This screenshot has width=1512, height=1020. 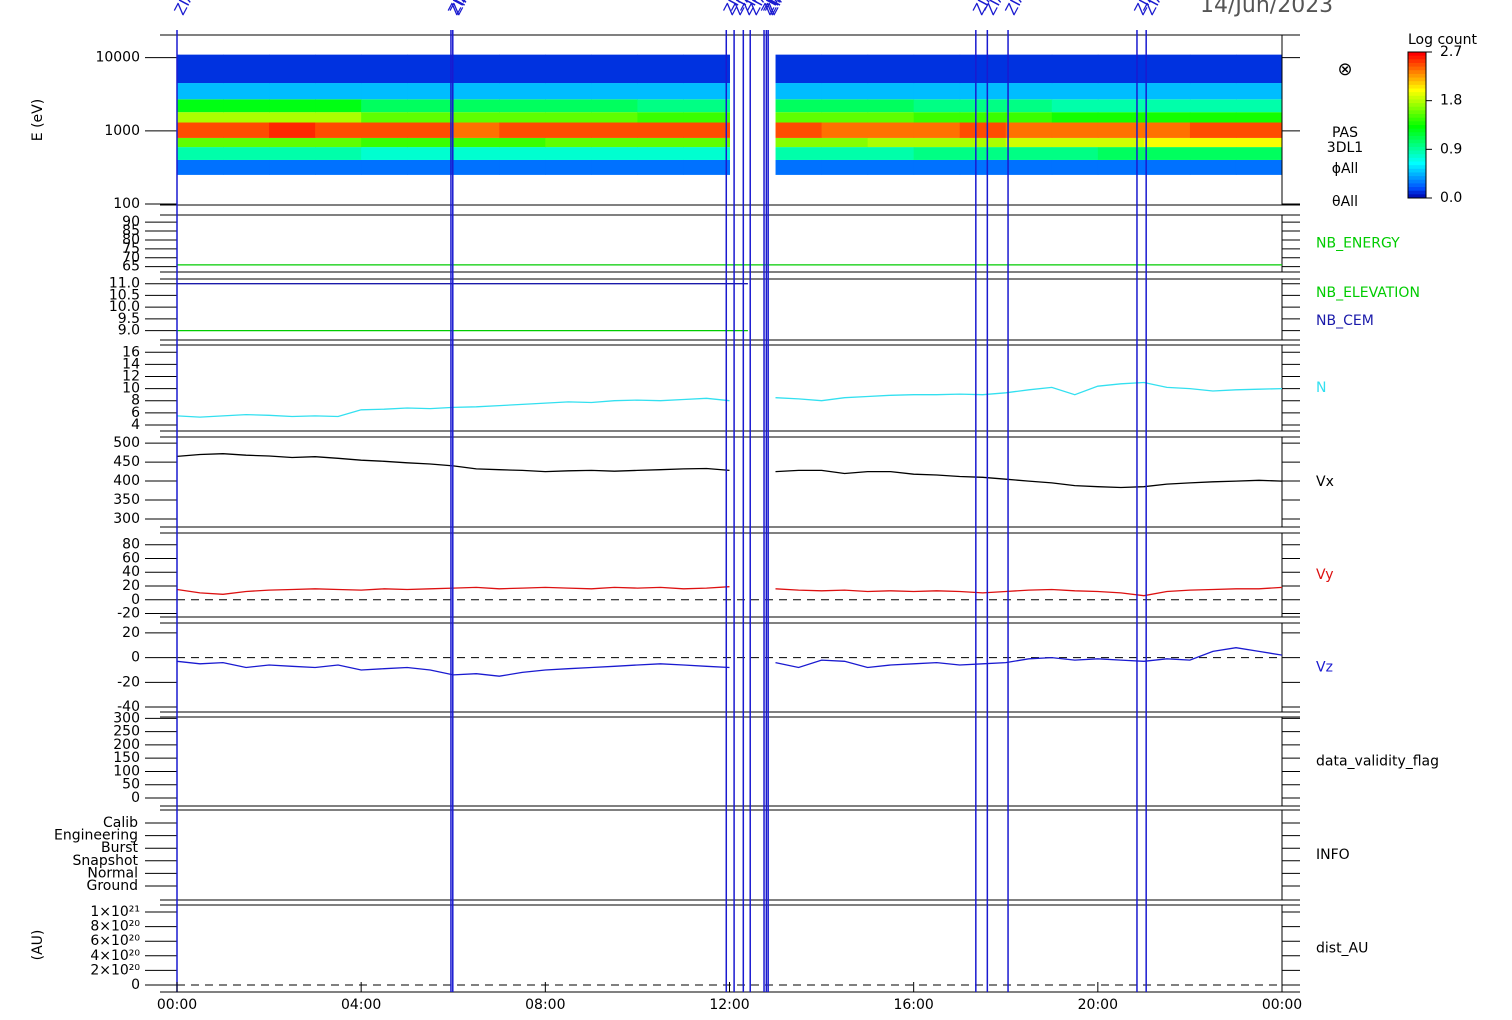 What do you see at coordinates (1333, 855) in the screenshot?
I see `panel-label: INFO` at bounding box center [1333, 855].